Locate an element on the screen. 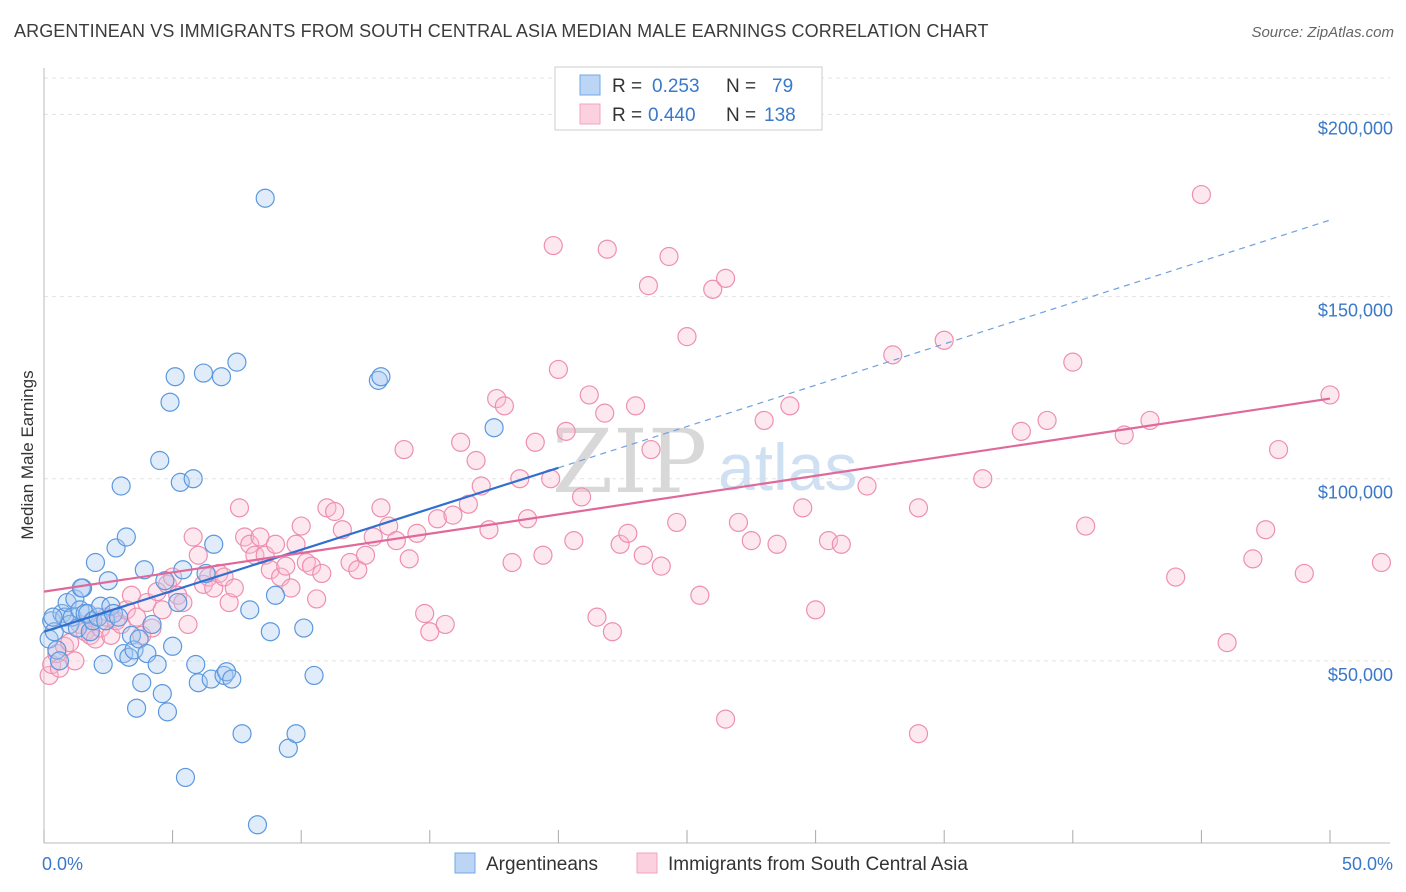 Image resolution: width=1406 pixels, height=892 pixels. y-tick-label-0: $50,000 is located at coordinates (1360, 675).